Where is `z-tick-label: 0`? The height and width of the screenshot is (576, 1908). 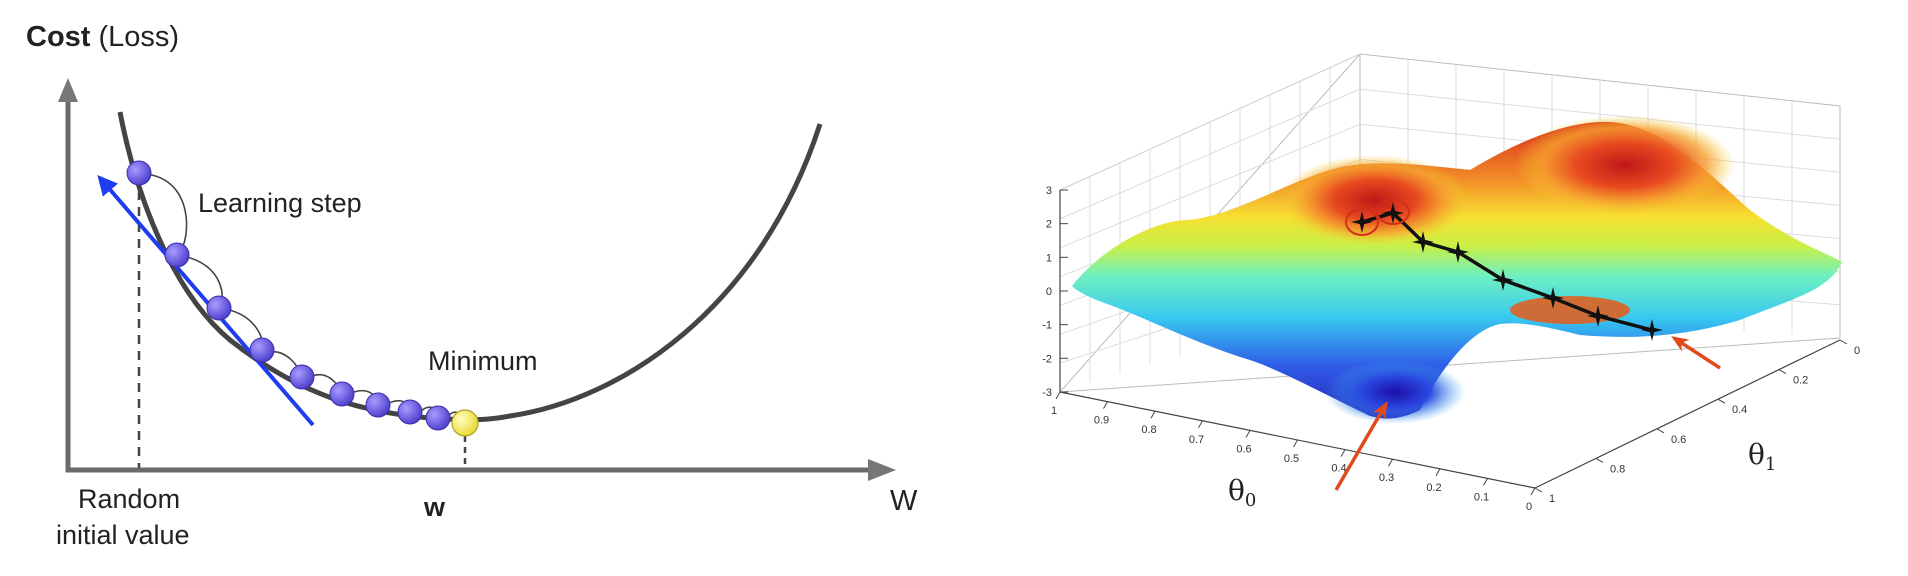 z-tick-label: 0 is located at coordinates (1049, 292).